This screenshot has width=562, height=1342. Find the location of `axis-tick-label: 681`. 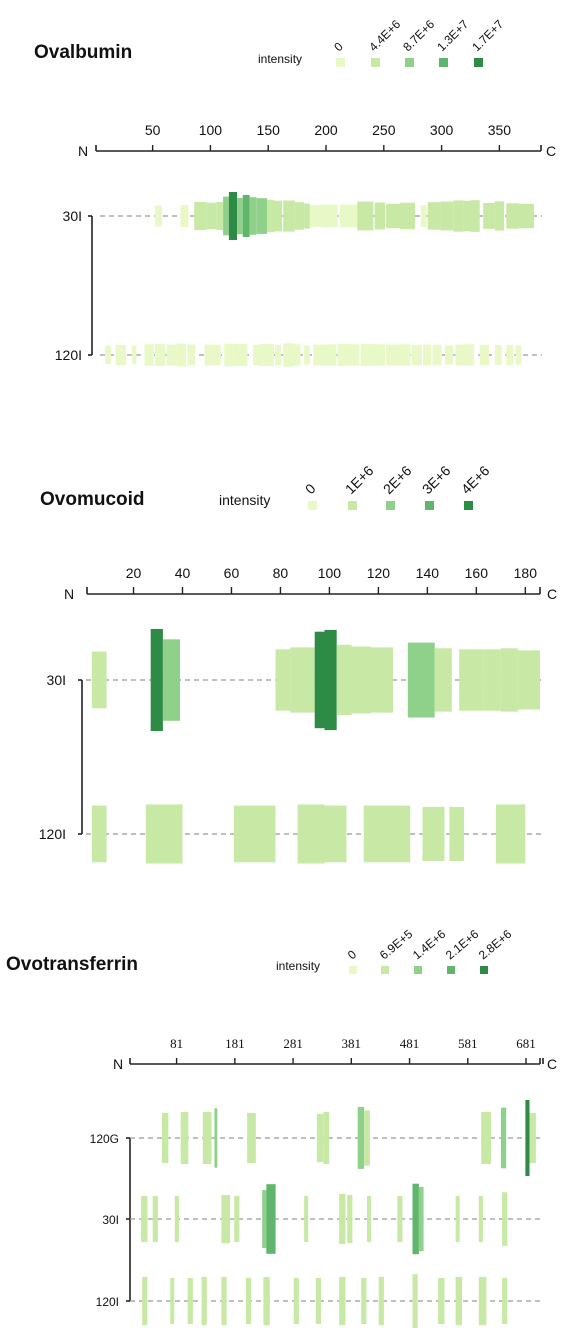

axis-tick-label: 681 is located at coordinates (526, 1043).